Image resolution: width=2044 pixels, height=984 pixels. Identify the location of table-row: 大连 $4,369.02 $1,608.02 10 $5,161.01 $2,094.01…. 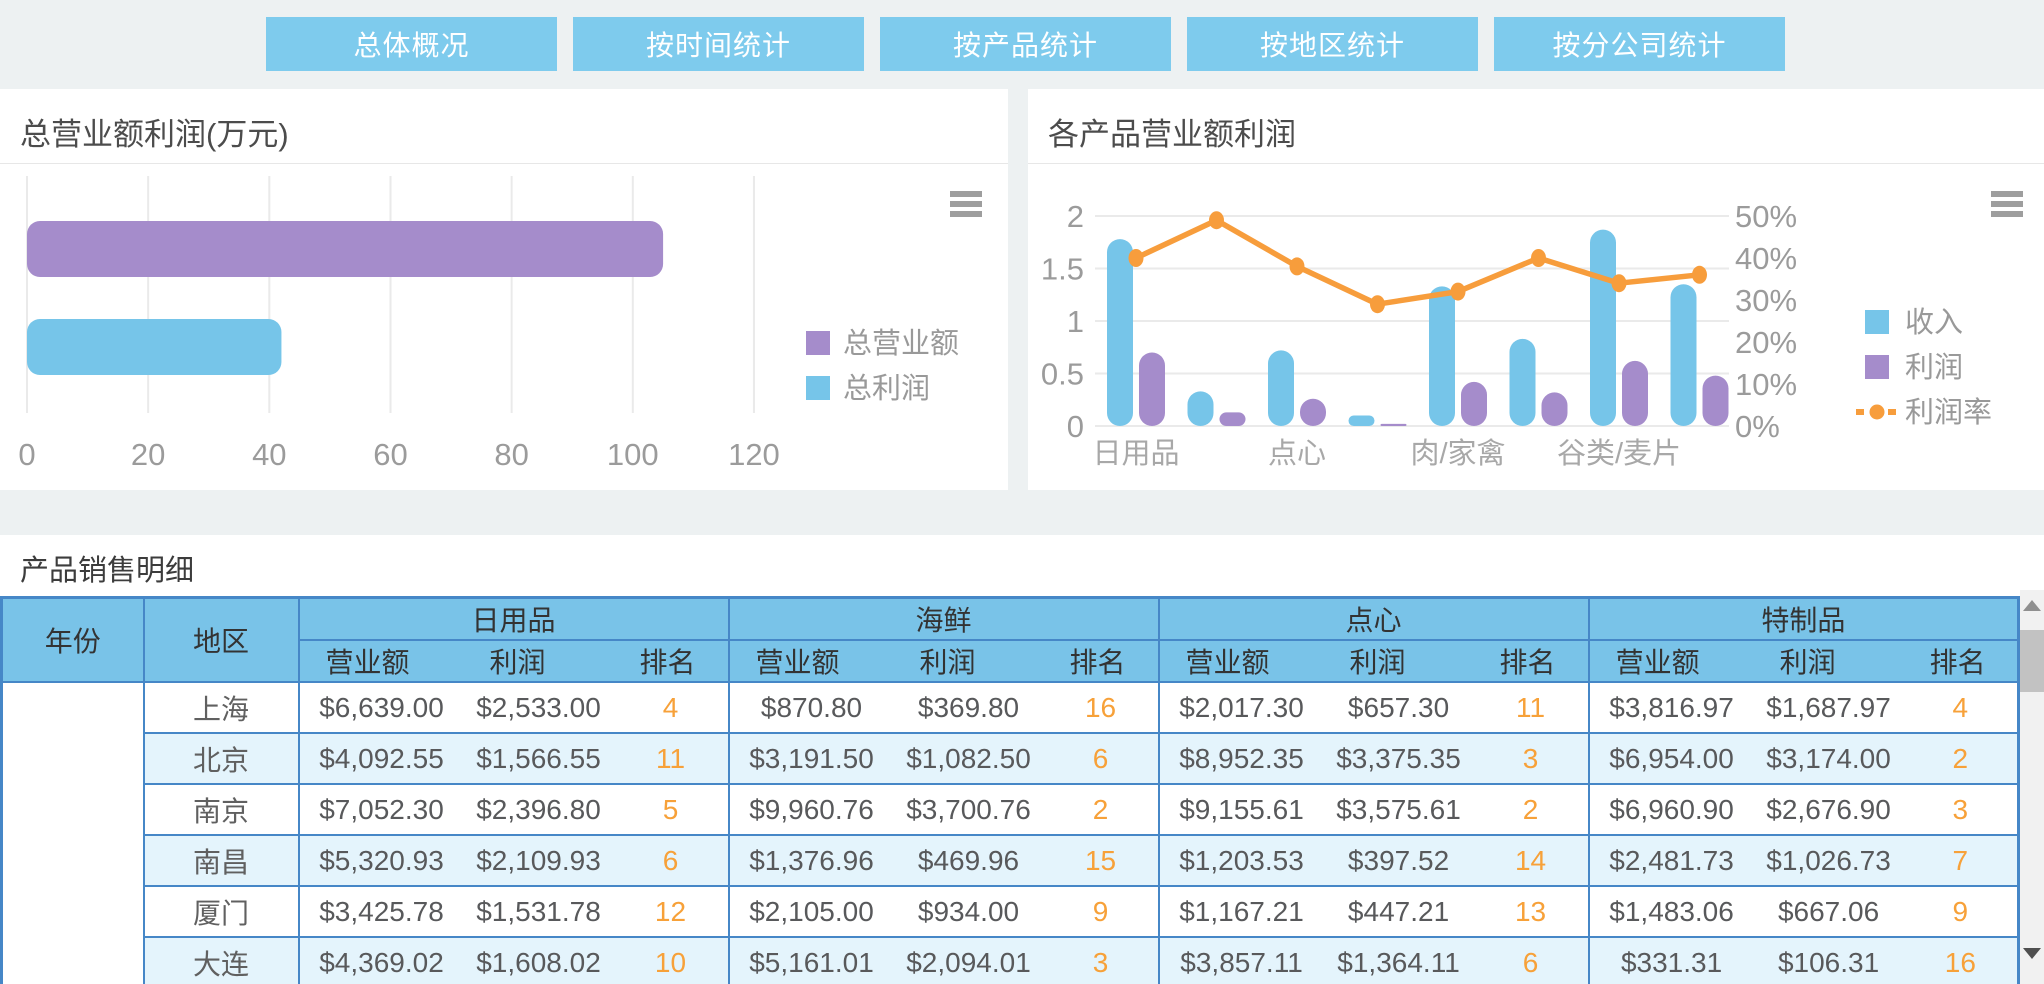
(1010, 960).